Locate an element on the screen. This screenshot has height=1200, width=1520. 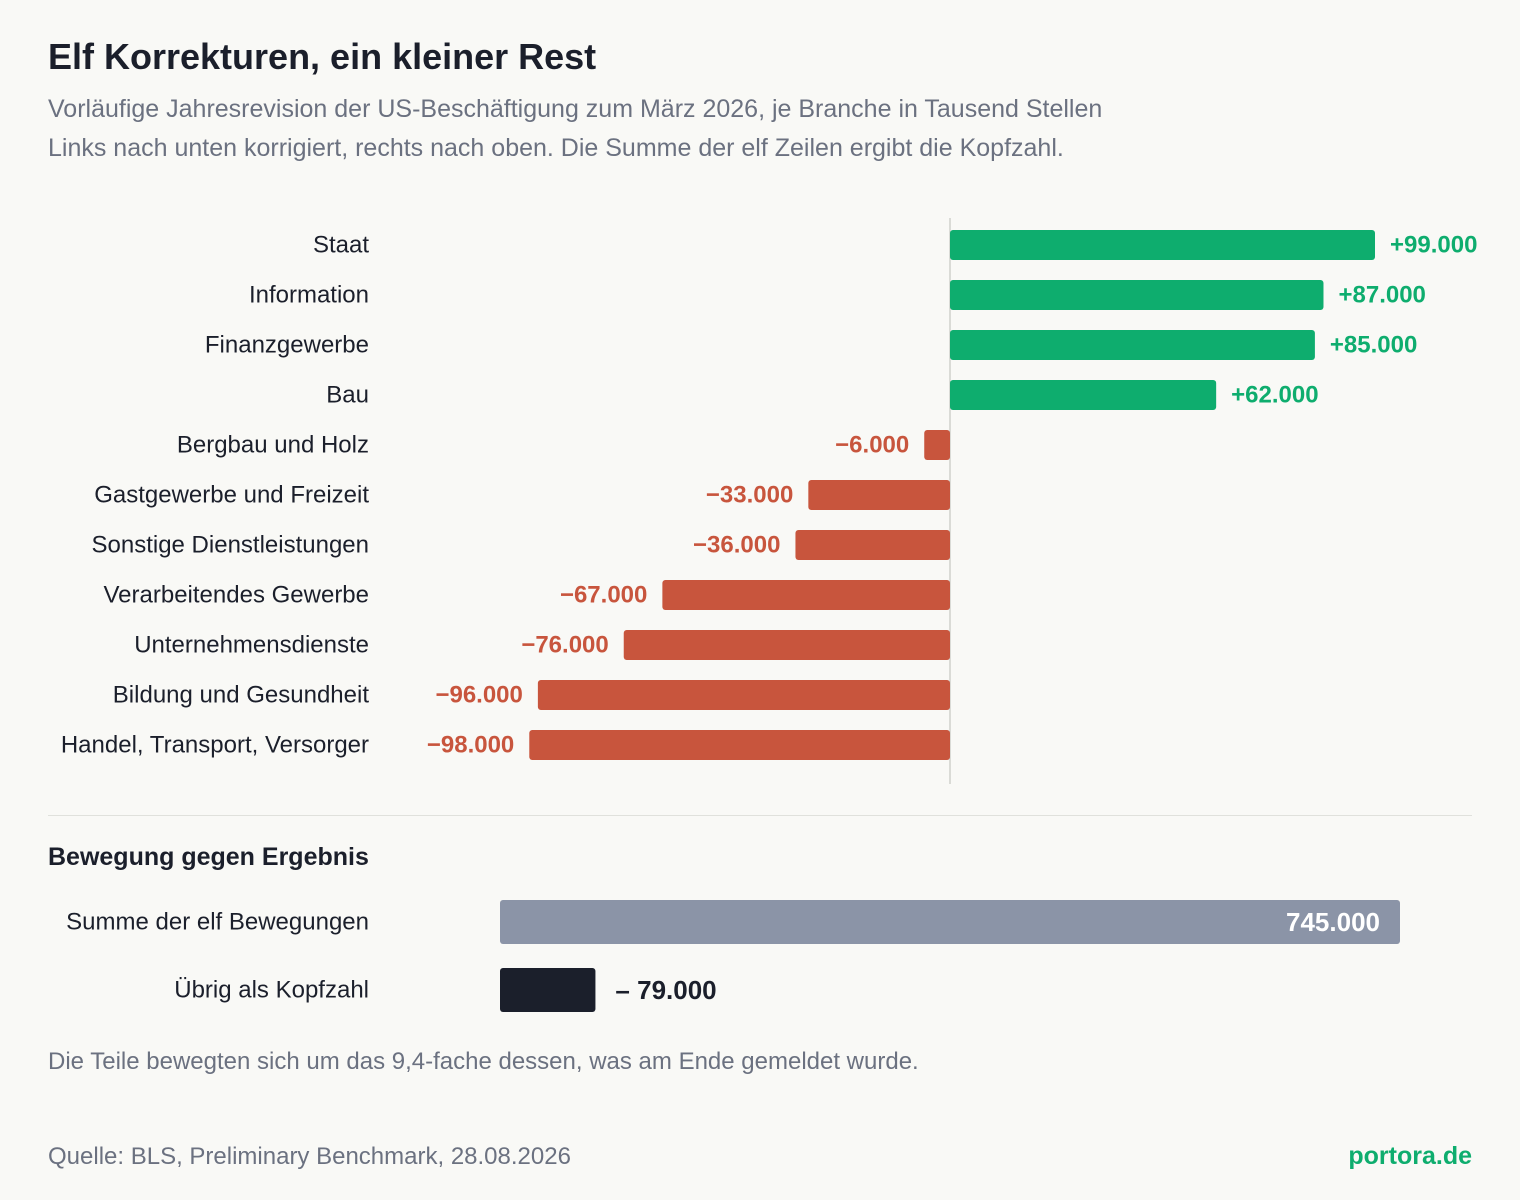
category-label-9: Bildung und Gesundheit is located at coordinates (241, 695).